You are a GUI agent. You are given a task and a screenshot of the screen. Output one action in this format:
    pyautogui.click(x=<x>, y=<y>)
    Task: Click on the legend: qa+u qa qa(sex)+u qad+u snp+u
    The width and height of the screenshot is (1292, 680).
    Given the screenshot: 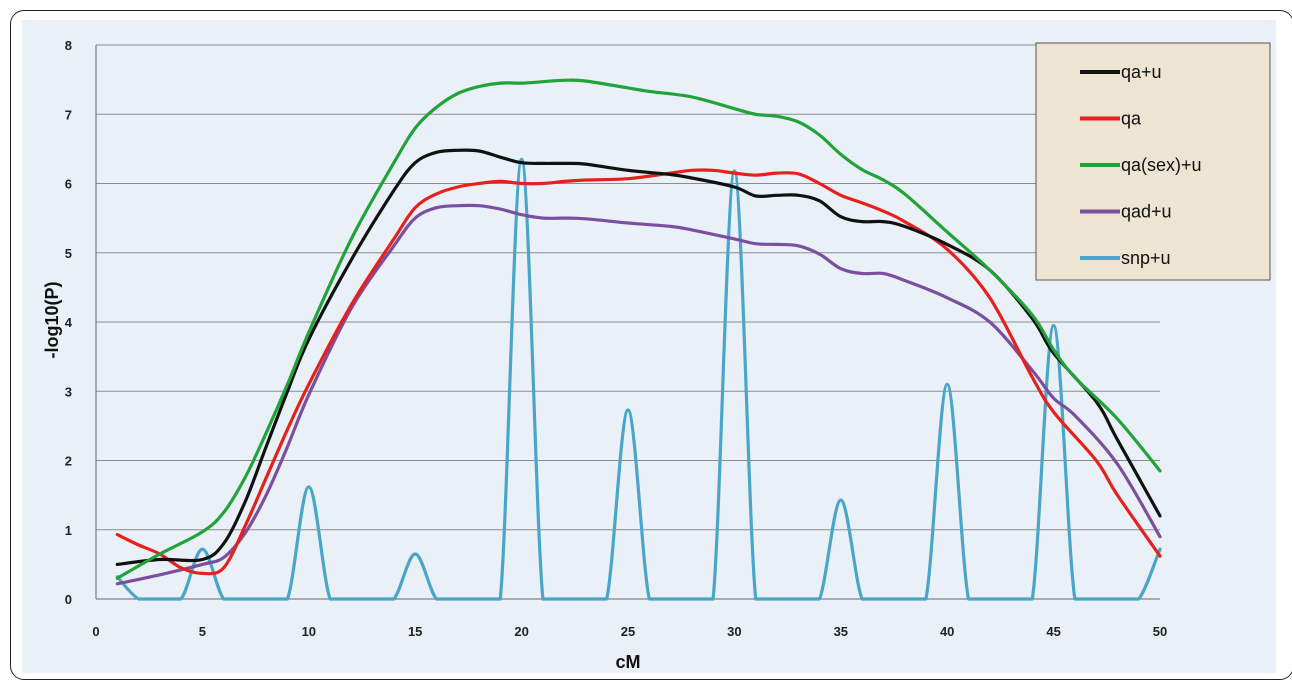 What is the action you would take?
    pyautogui.click(x=1153, y=161)
    